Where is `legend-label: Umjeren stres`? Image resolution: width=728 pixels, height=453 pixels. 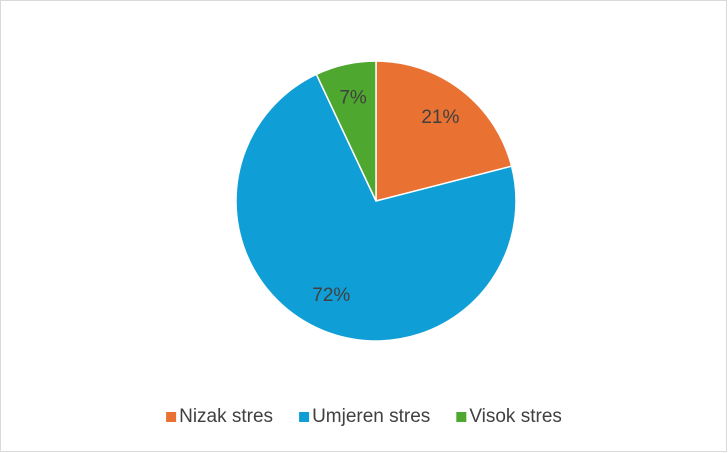
legend-label: Umjeren stres is located at coordinates (371, 416).